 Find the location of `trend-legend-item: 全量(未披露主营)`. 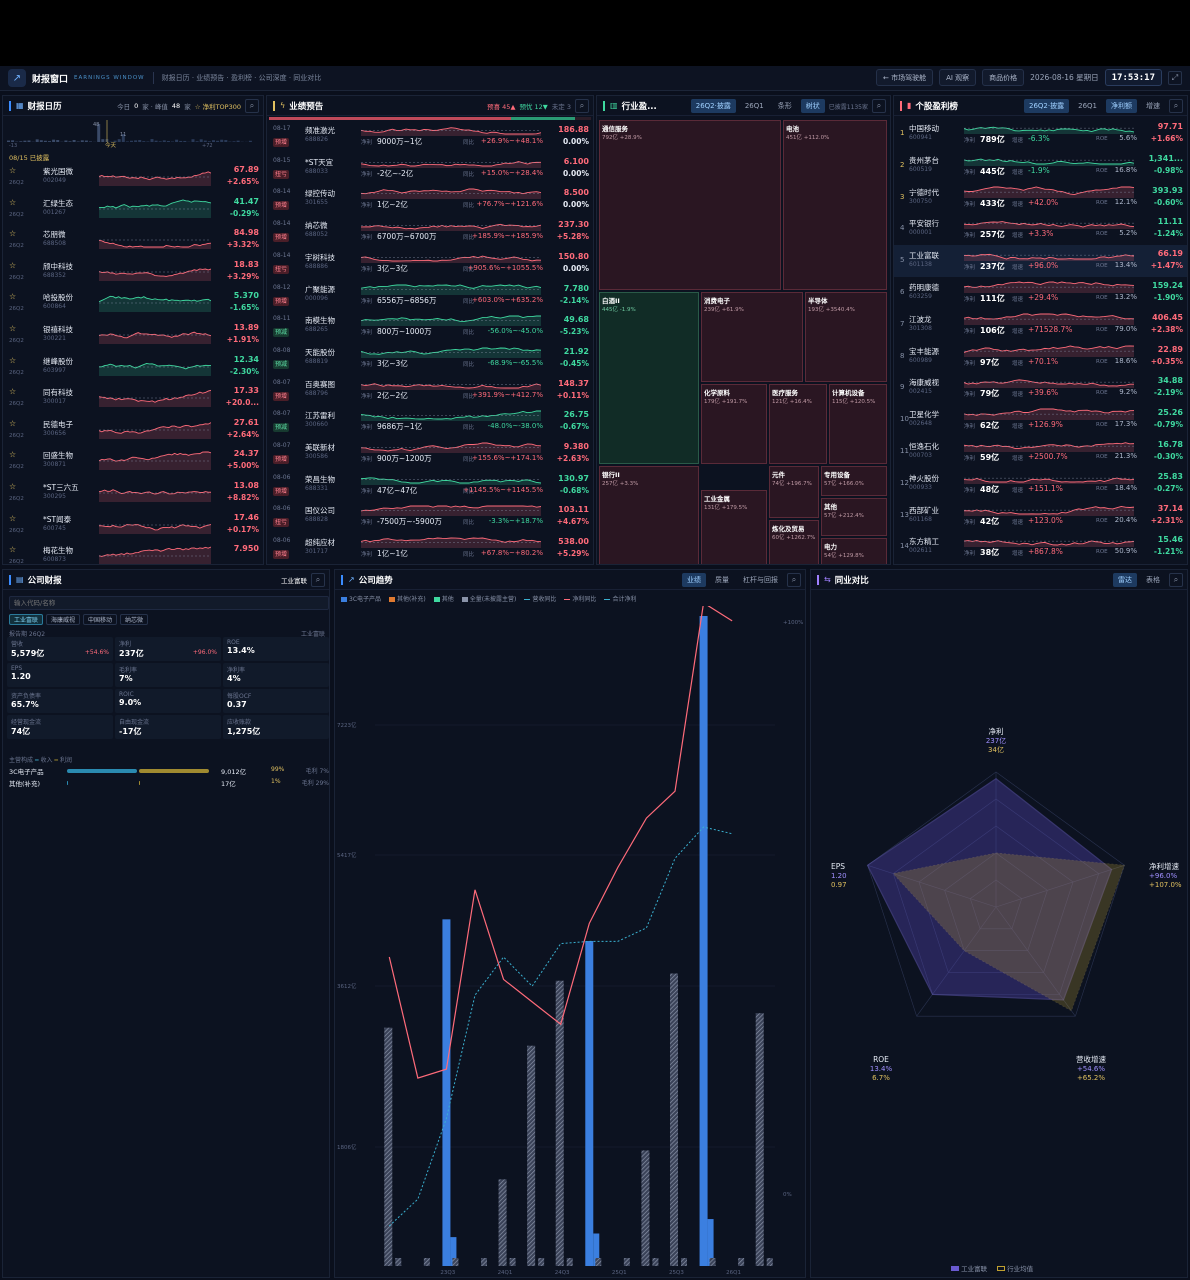

trend-legend-item: 全量(未披露主营) is located at coordinates (488, 598).